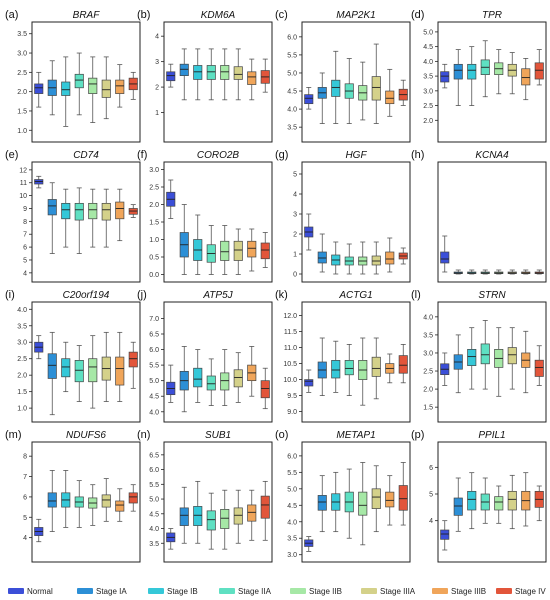 This screenshot has width=550, height=600. I want to click on box-stage-iia, so click(349, 91).